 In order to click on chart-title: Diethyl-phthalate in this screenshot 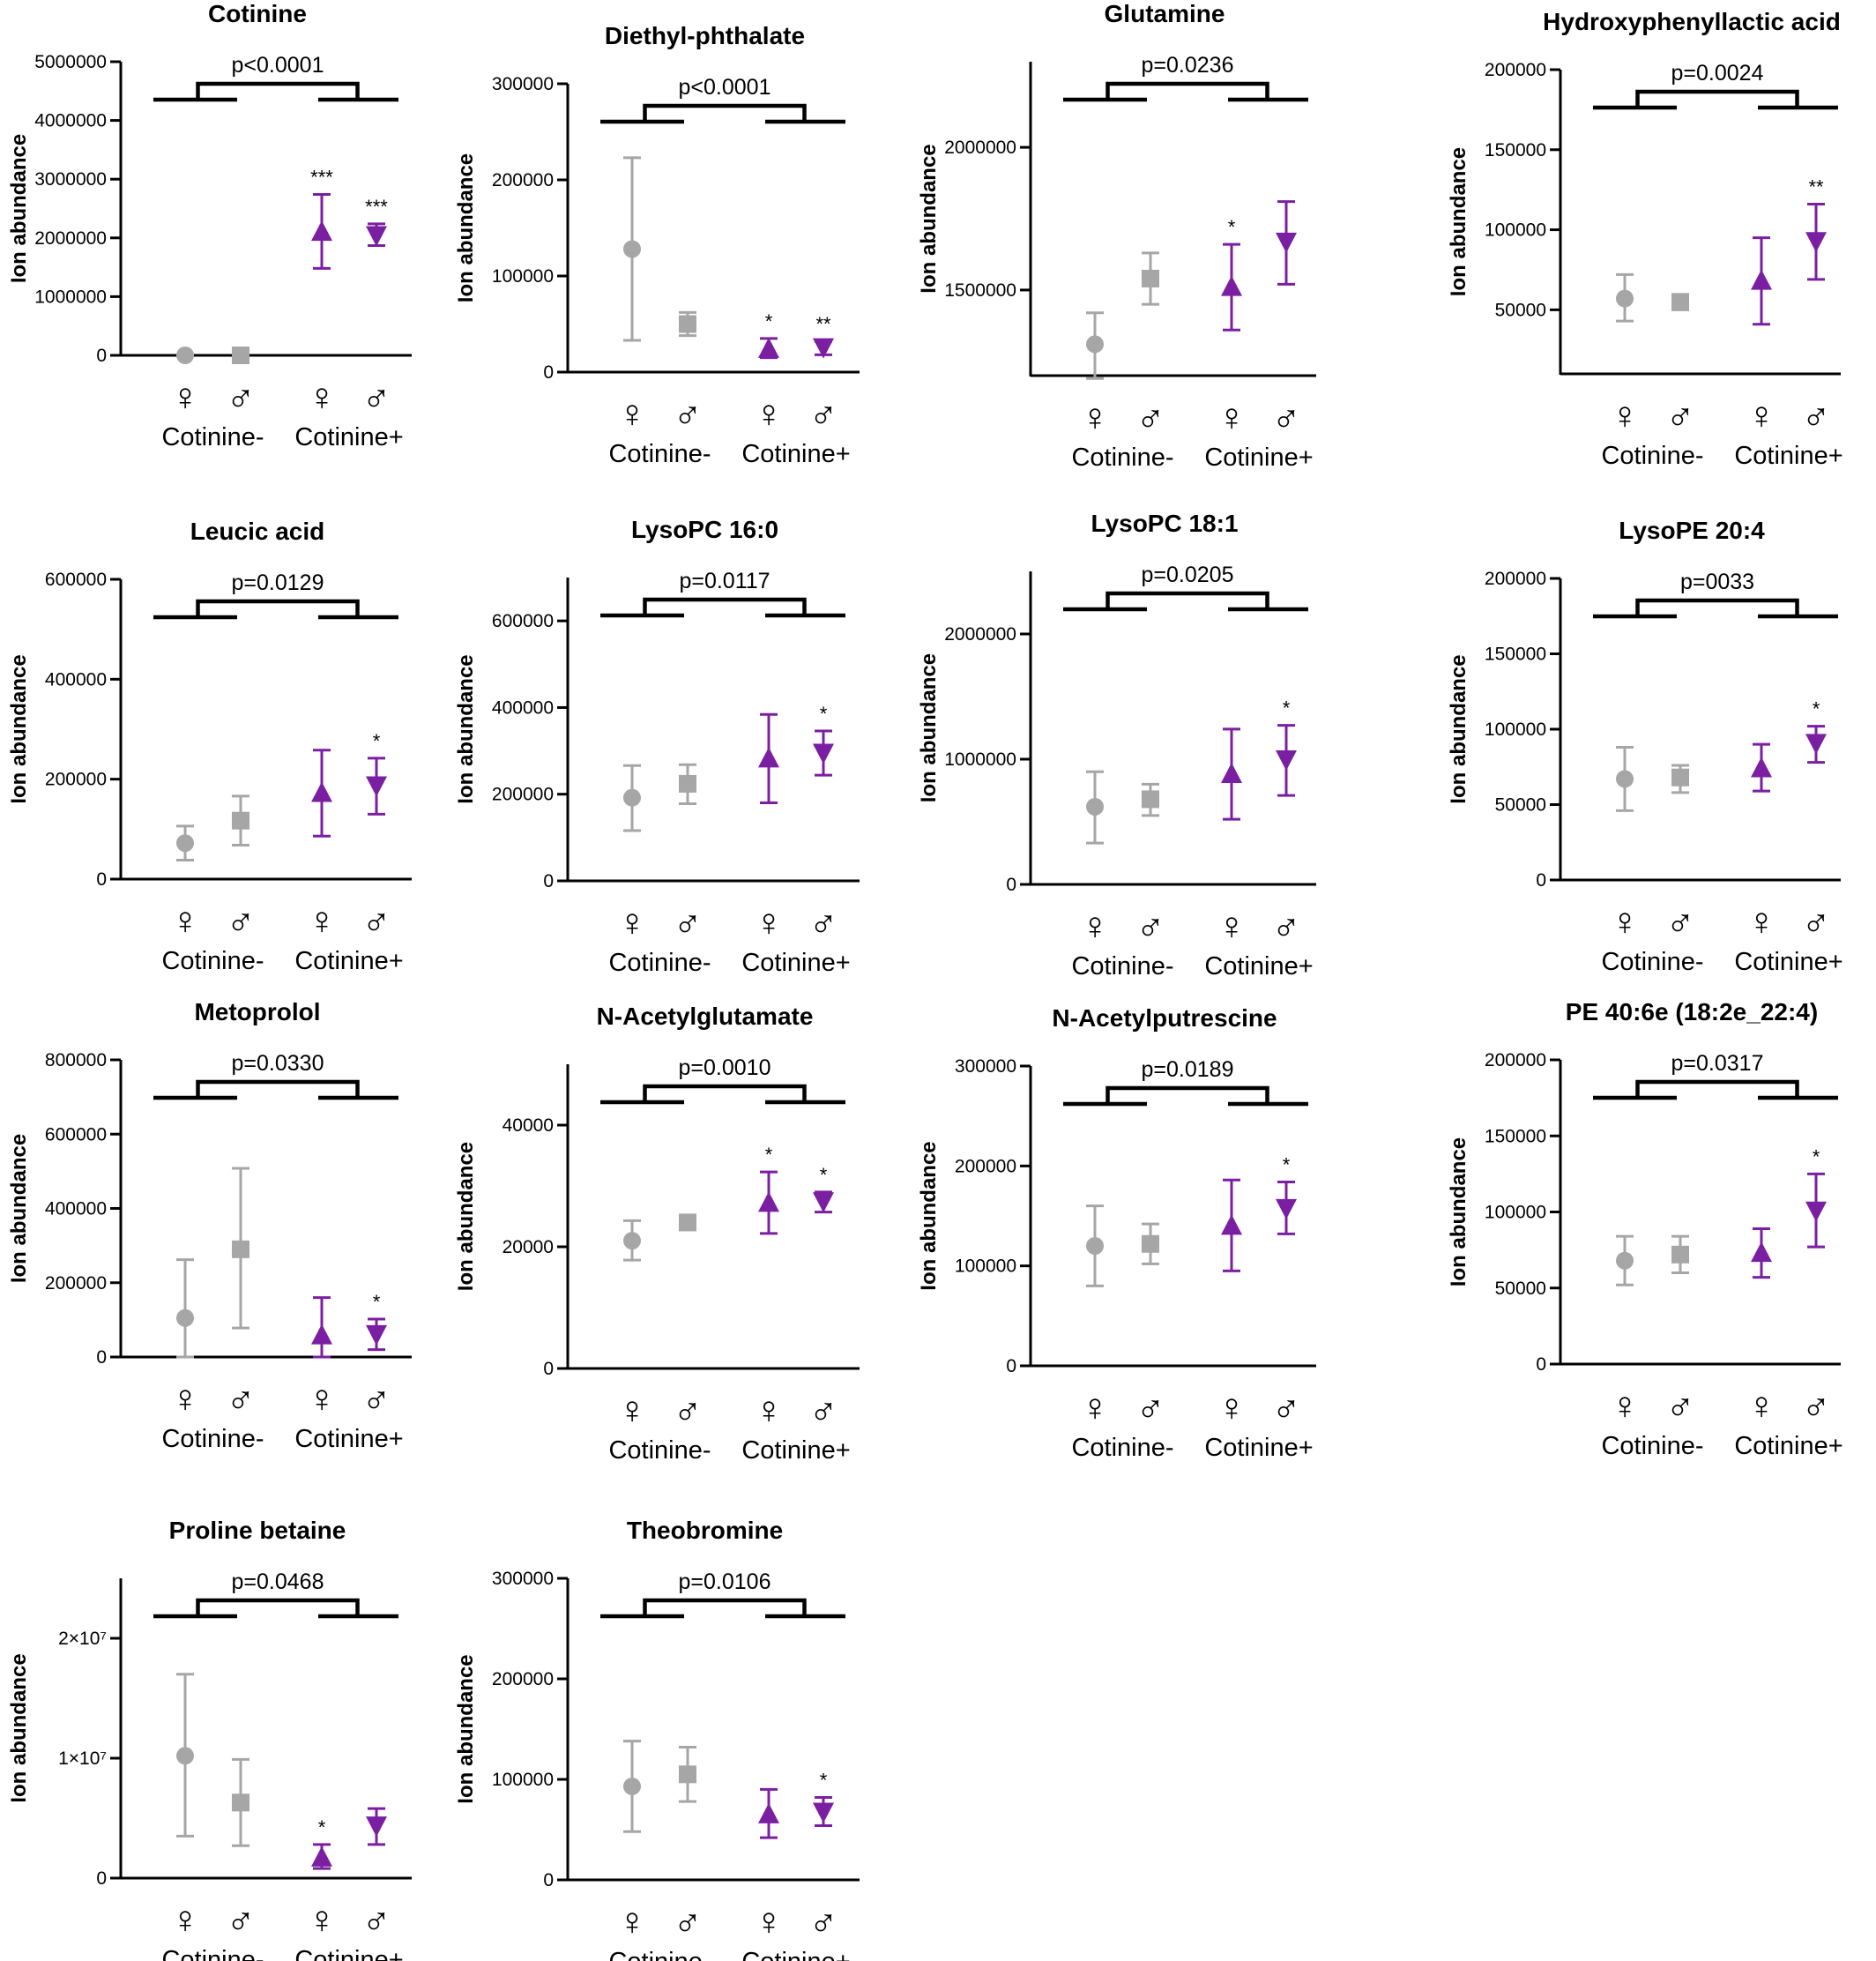, I will do `click(705, 35)`.